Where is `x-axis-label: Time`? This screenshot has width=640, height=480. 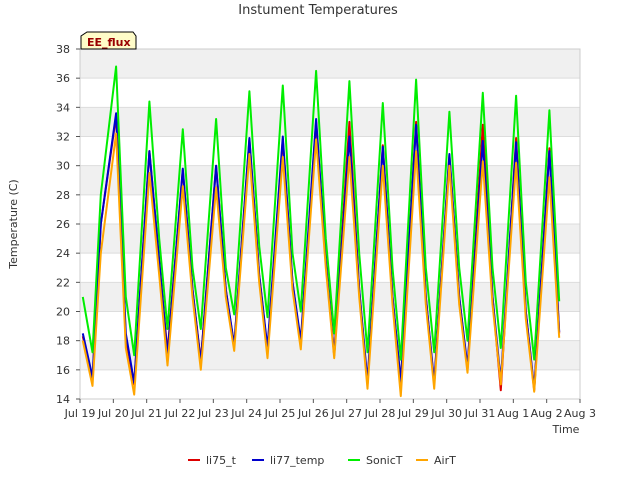 x-axis-label: Time is located at coordinates (566, 429).